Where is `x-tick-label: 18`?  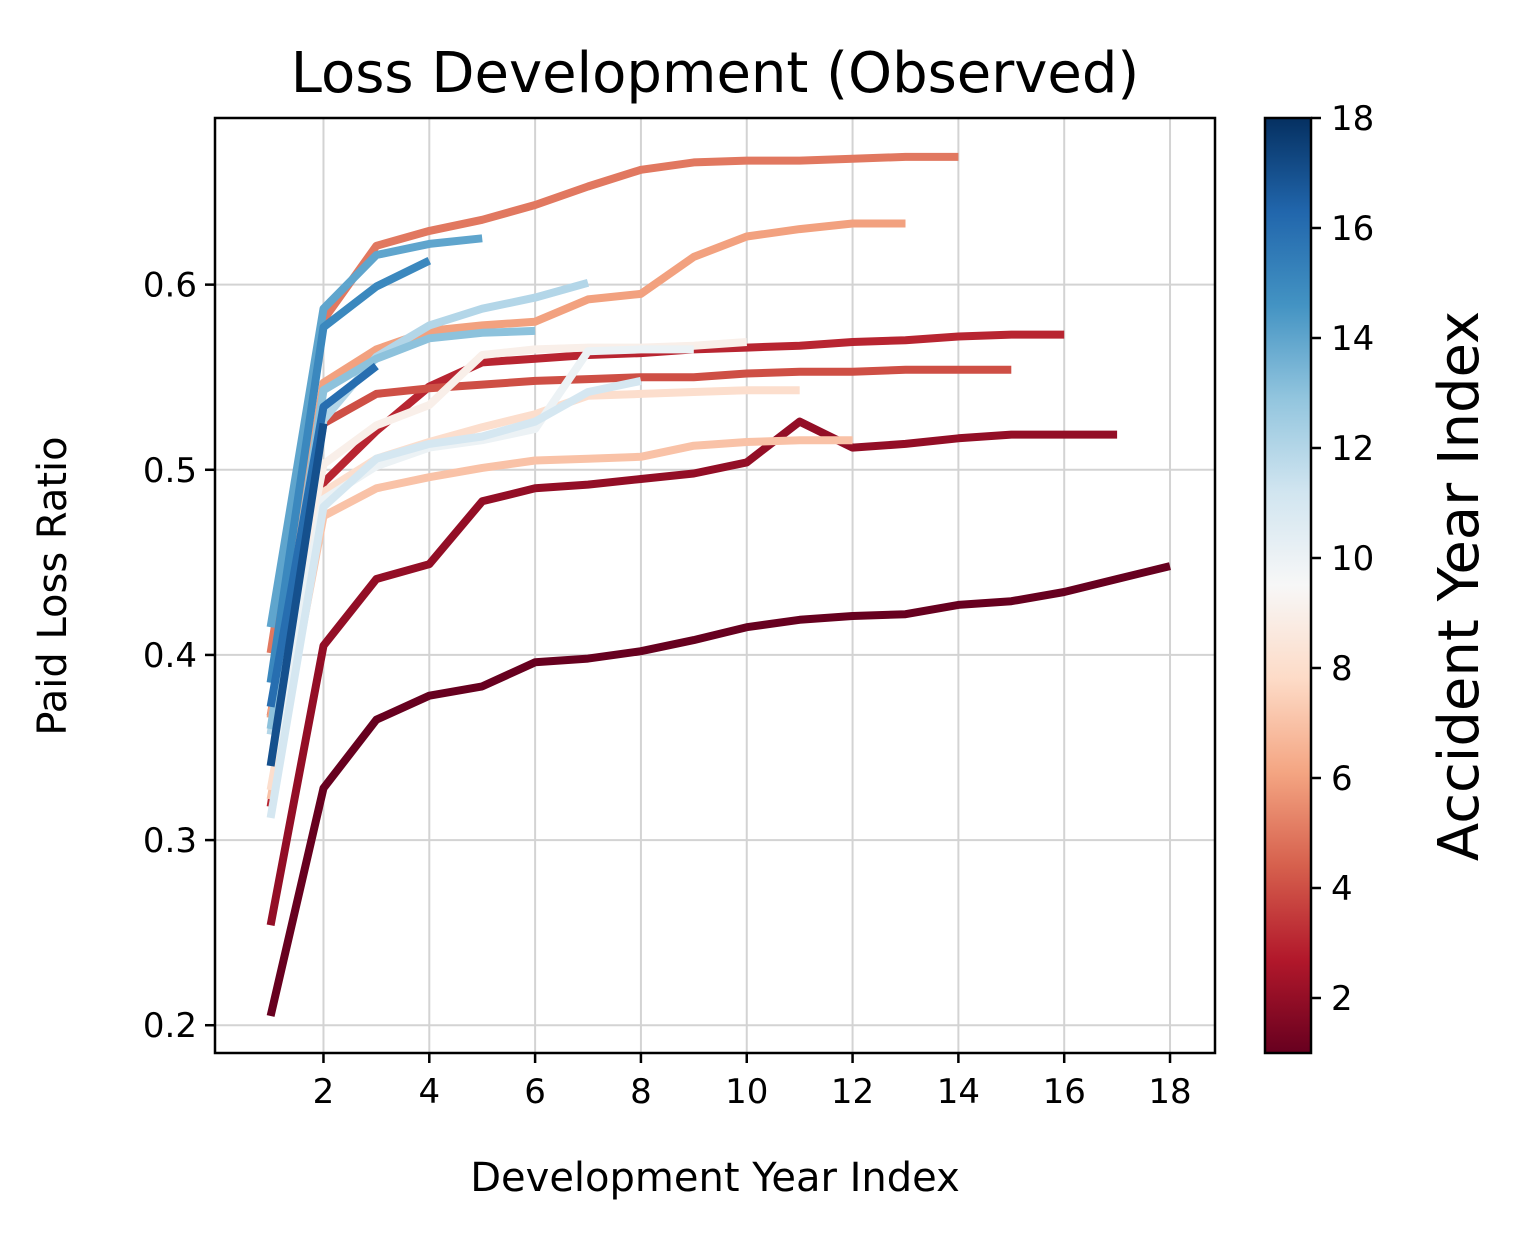
x-tick-label: 18 is located at coordinates (1169, 1092).